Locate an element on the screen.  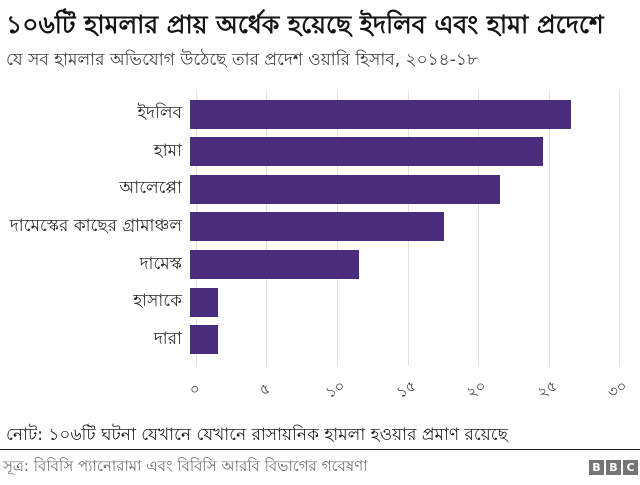
x-axis: ০ ৫ ১০ ১৫ ২০ ২৫ ৩০ is located at coordinates (408, 386).